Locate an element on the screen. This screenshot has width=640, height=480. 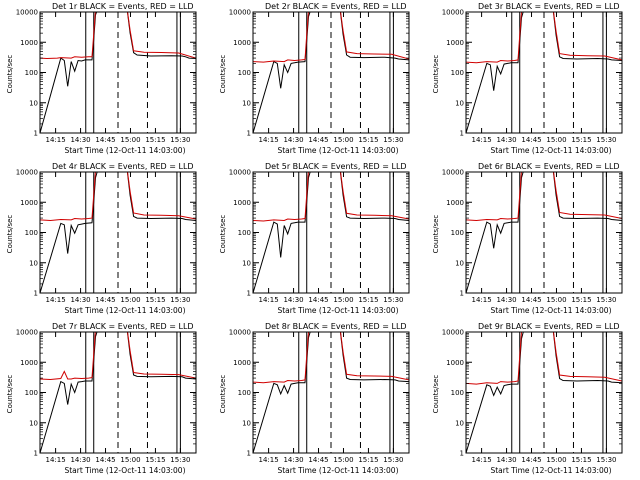
panel-title: Det 6r BLACK = Events, RED = LLD is located at coordinates (549, 166).